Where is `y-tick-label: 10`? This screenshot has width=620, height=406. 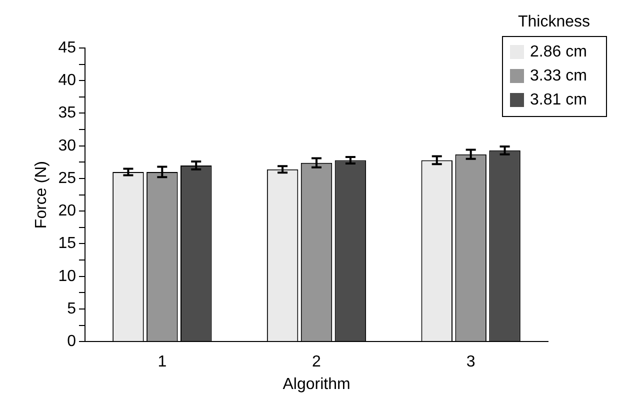
y-tick-label: 10 is located at coordinates (67, 276).